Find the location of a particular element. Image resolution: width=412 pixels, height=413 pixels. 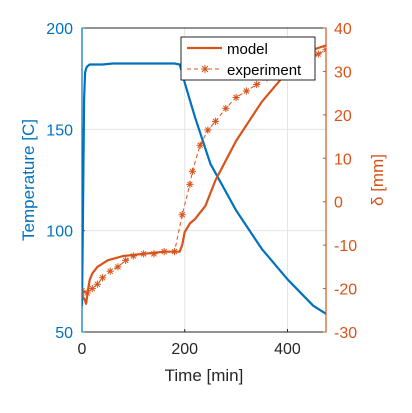

y-left-tick-label: 100 is located at coordinates (59, 232).